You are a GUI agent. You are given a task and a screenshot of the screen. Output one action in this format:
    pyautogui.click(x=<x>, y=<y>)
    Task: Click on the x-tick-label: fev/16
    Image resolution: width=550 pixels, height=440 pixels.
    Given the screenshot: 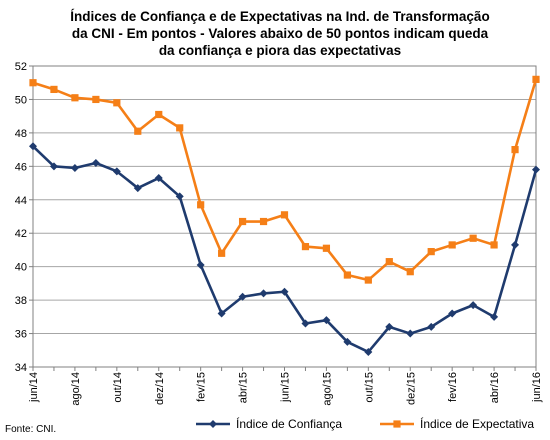 What is the action you would take?
    pyautogui.click(x=453, y=387)
    